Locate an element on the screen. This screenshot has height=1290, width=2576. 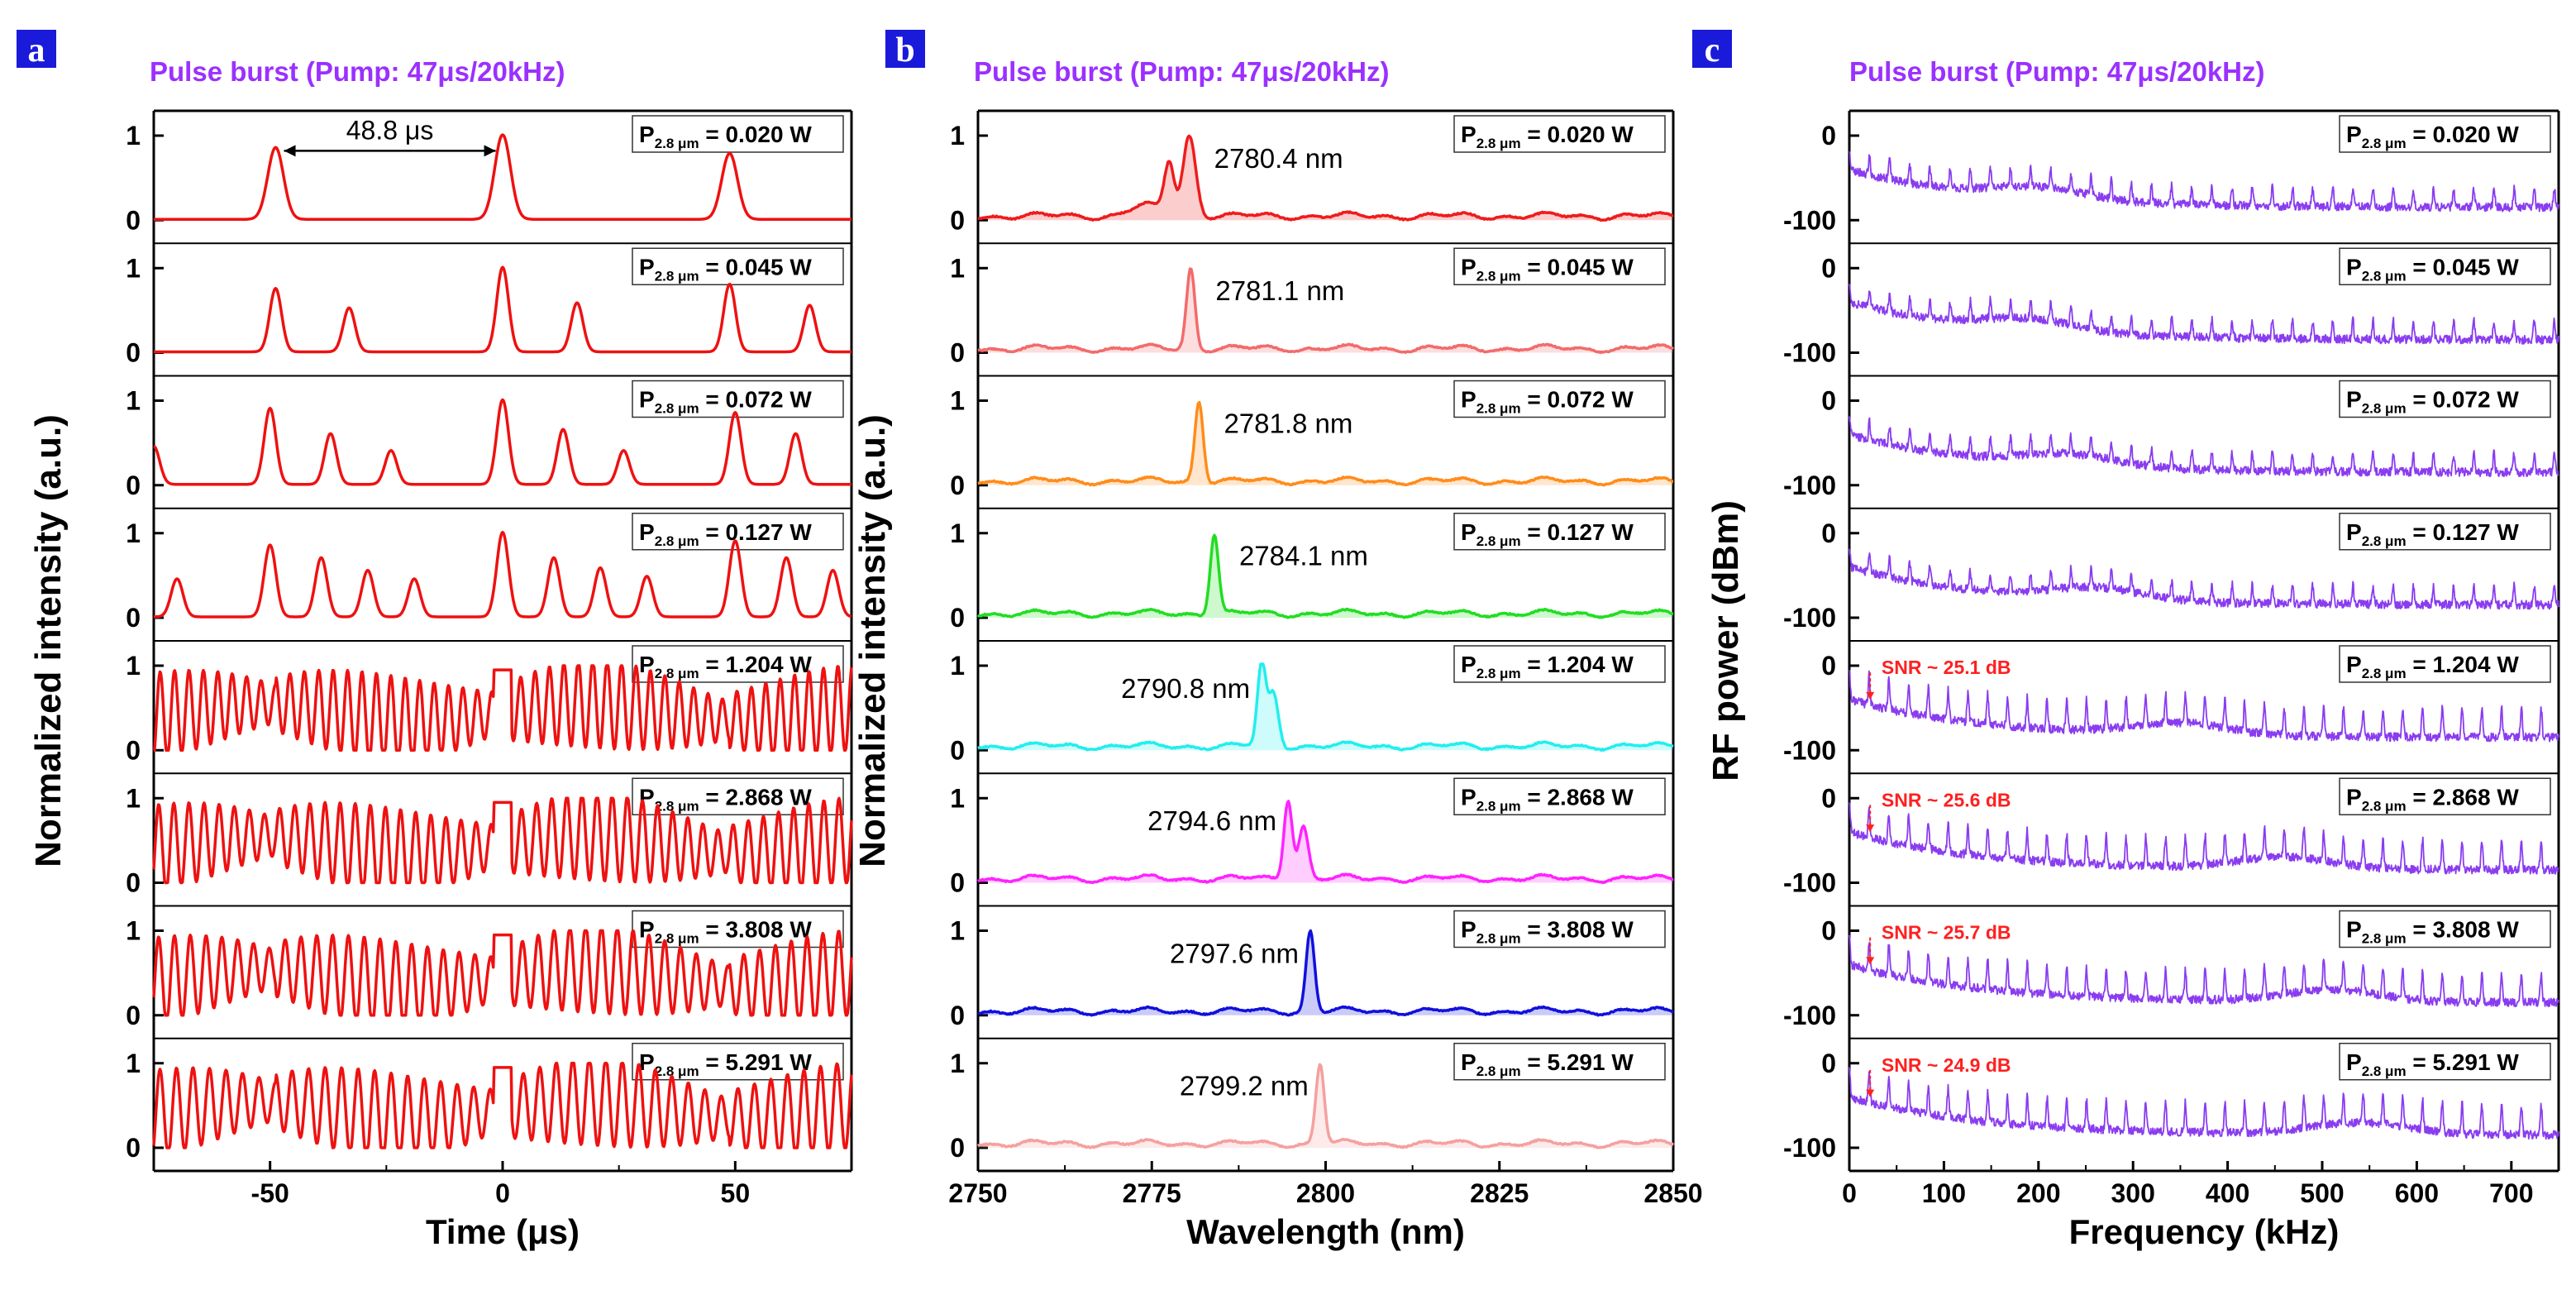
temporal-trace-0020W is located at coordinates (503, 177).